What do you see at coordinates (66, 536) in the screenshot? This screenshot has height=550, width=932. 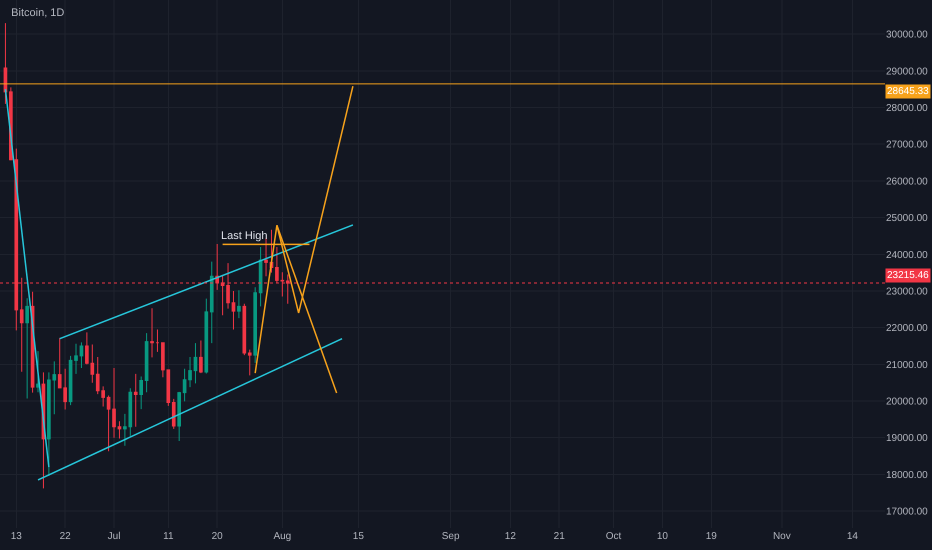 I see `x-tick-label: 22` at bounding box center [66, 536].